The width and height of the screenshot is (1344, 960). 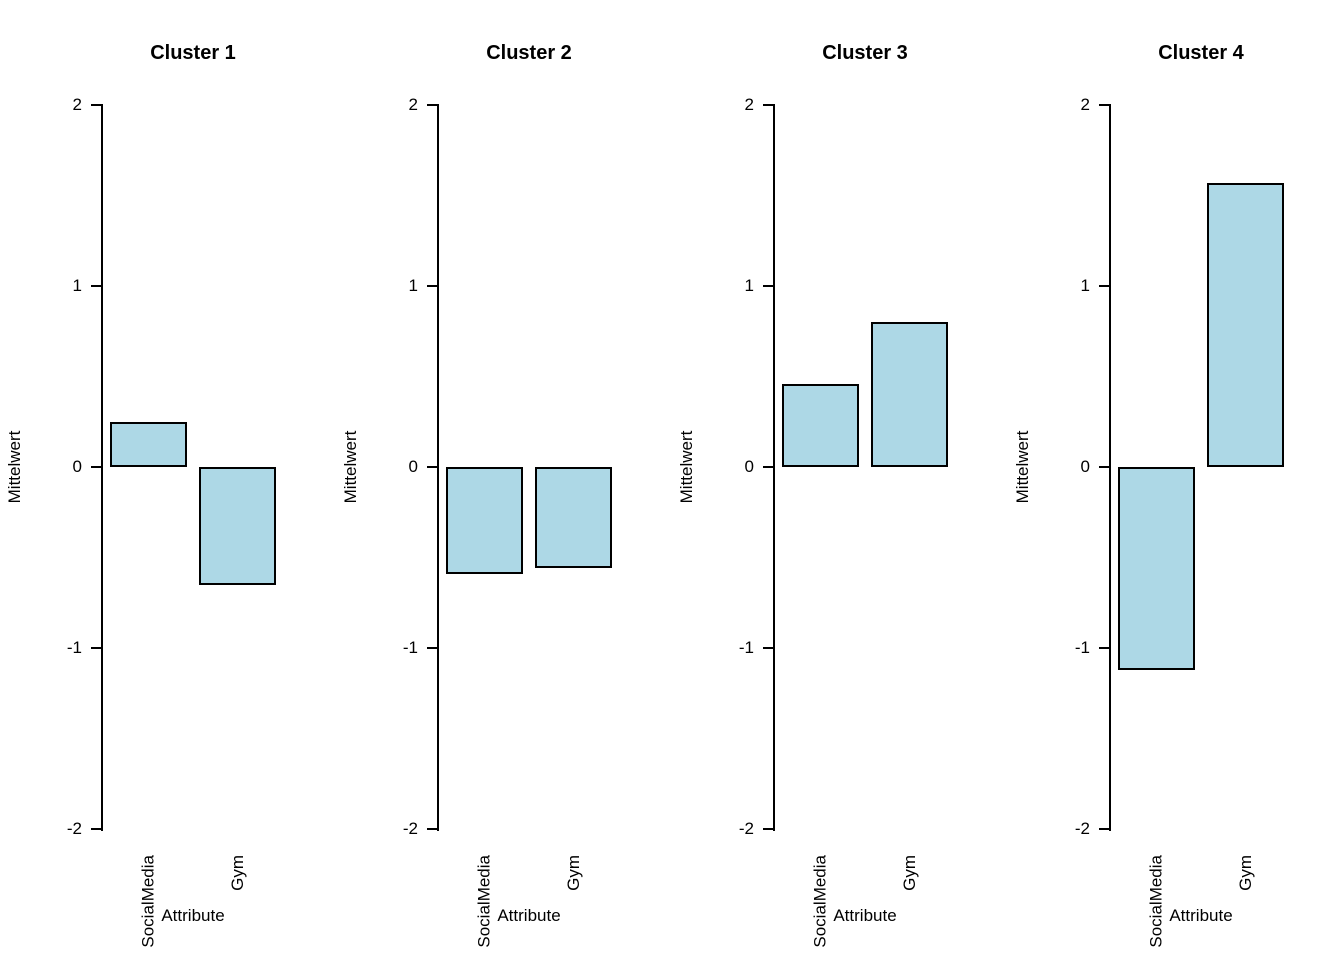 I want to click on panel-title: Cluster 3, so click(x=865, y=53).